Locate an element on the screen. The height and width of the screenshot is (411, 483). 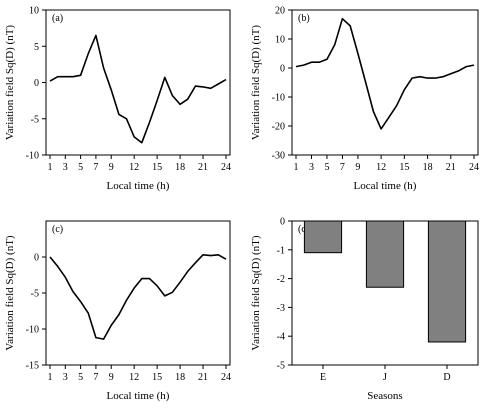
panel-4-x-tick-label: D is located at coordinates (446, 377).